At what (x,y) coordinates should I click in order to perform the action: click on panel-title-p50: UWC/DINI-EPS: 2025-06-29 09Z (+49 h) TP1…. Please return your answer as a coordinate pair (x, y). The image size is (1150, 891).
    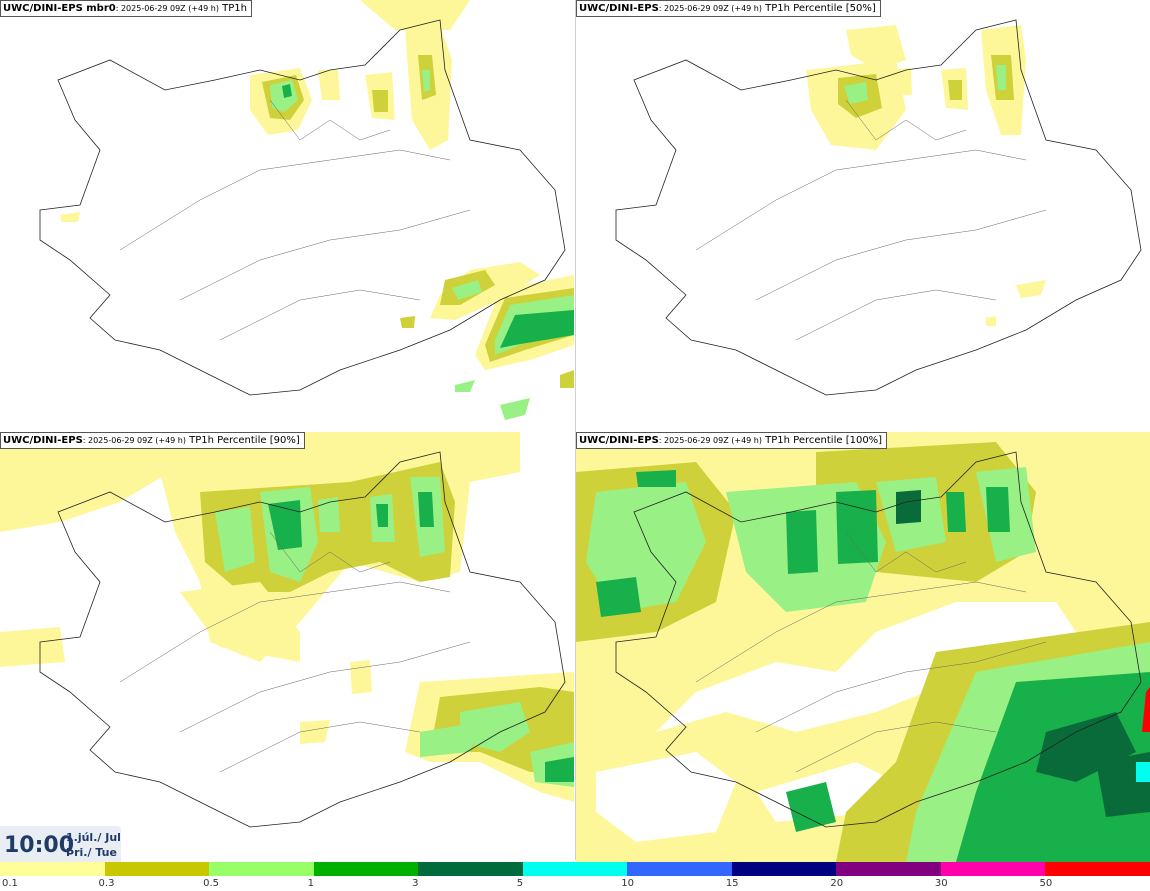
    Looking at the image, I should click on (728, 8).